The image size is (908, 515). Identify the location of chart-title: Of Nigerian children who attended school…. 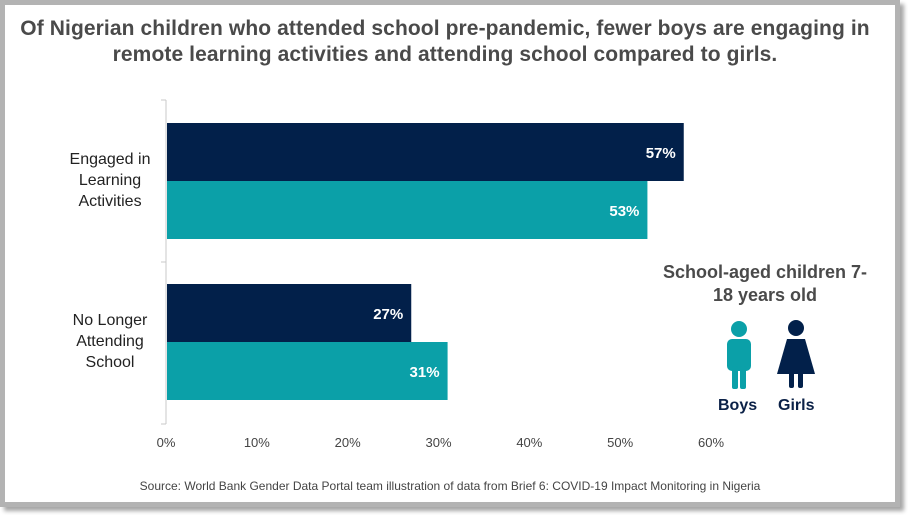
(445, 41).